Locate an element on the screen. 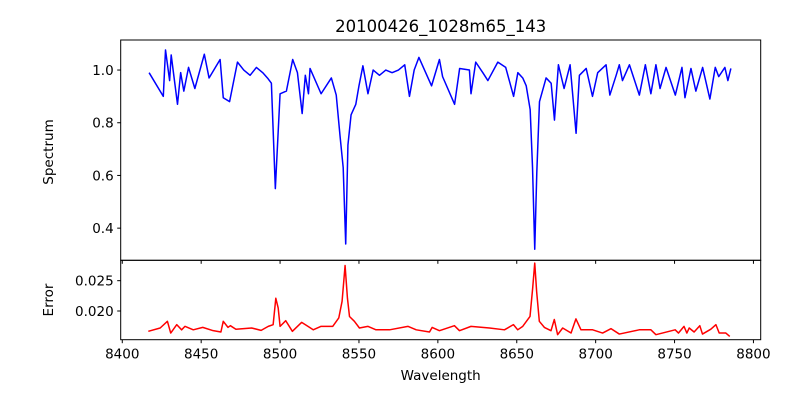 This screenshot has width=800, height=400. chart-title: 20100426_1028m65_143 is located at coordinates (440, 27).